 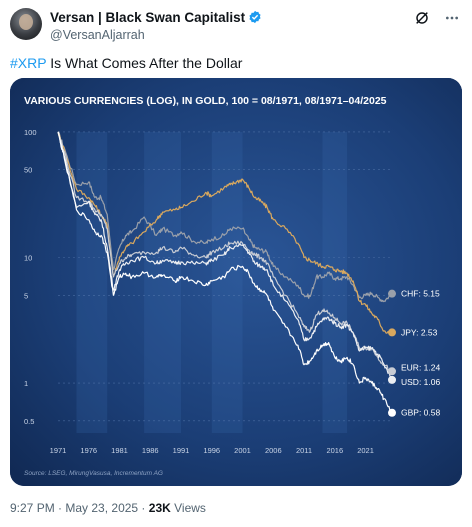 I want to click on y-tick-label: 100, so click(x=30, y=132).